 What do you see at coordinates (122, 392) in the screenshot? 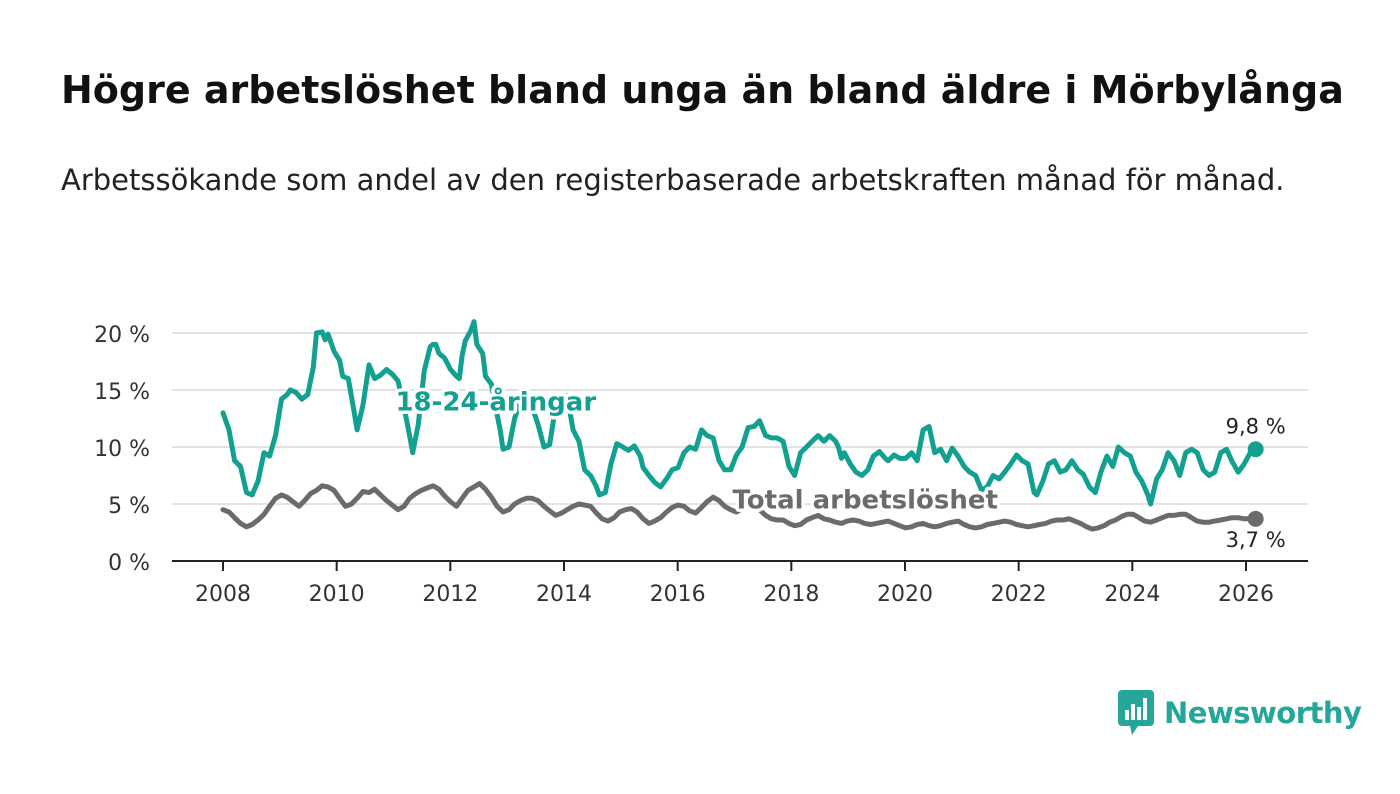
I see `y-tick-label: 15 %` at bounding box center [122, 392].